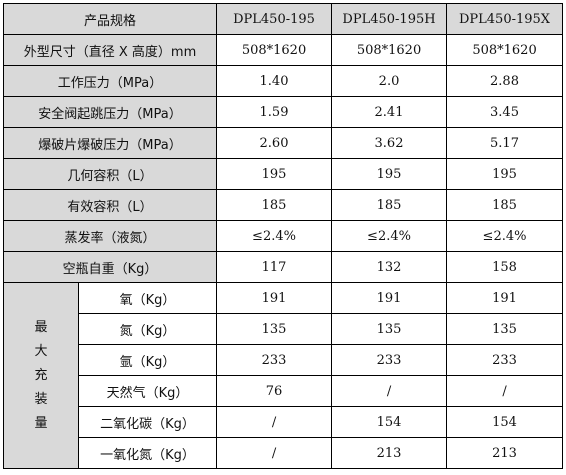  What do you see at coordinates (389, 112) in the screenshot?
I see `spec-value-cell: 2.41` at bounding box center [389, 112].